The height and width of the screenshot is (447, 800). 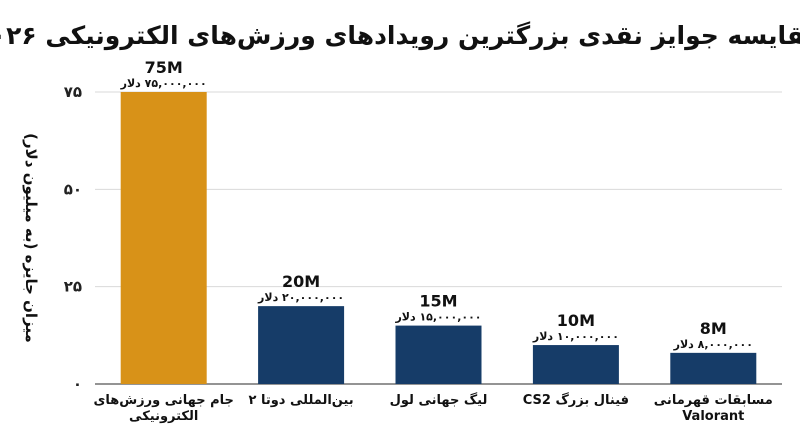 I want to click on bar-value-label: 10M, so click(x=576, y=320).